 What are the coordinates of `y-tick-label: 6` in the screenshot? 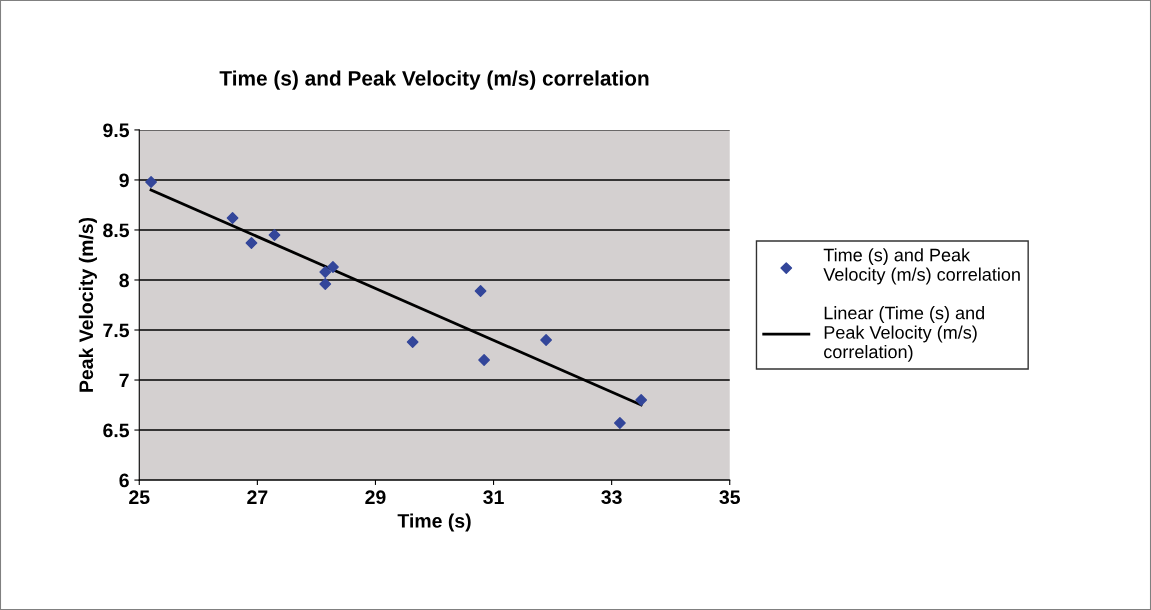 It's located at (124, 480).